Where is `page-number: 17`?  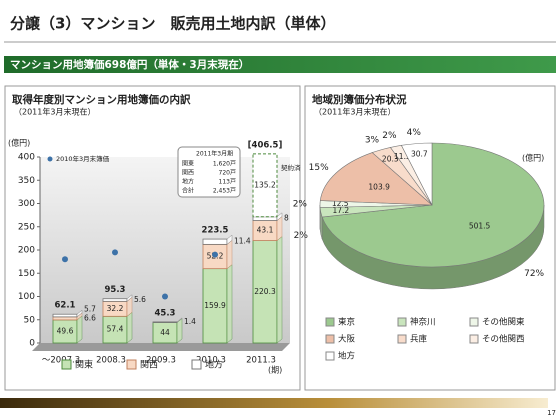 page-number: 17 is located at coordinates (551, 413).